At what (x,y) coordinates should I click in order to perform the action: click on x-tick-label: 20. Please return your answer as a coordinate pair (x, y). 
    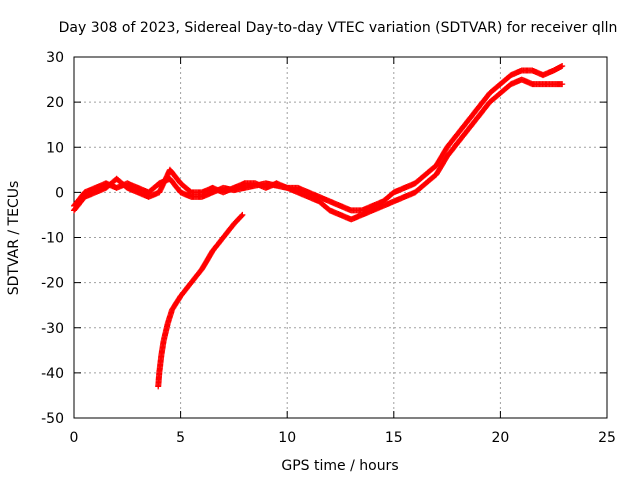
    Looking at the image, I should click on (500, 438).